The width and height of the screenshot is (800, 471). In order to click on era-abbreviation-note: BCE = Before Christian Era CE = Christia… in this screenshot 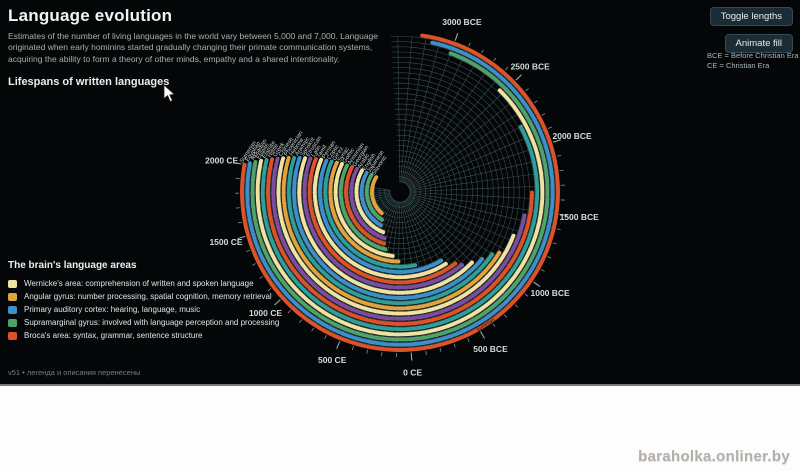, I will do `click(753, 60)`.